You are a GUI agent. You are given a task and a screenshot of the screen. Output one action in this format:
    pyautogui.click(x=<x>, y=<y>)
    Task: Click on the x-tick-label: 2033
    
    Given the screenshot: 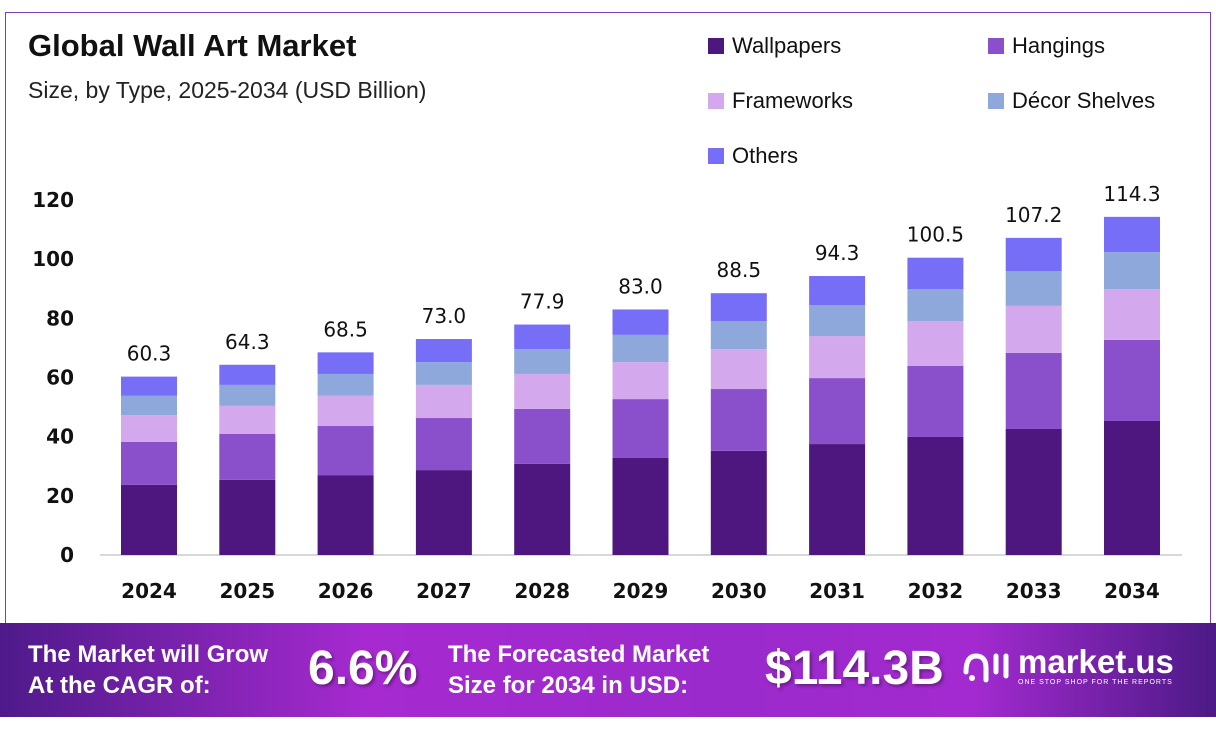 What is the action you would take?
    pyautogui.click(x=1034, y=591)
    